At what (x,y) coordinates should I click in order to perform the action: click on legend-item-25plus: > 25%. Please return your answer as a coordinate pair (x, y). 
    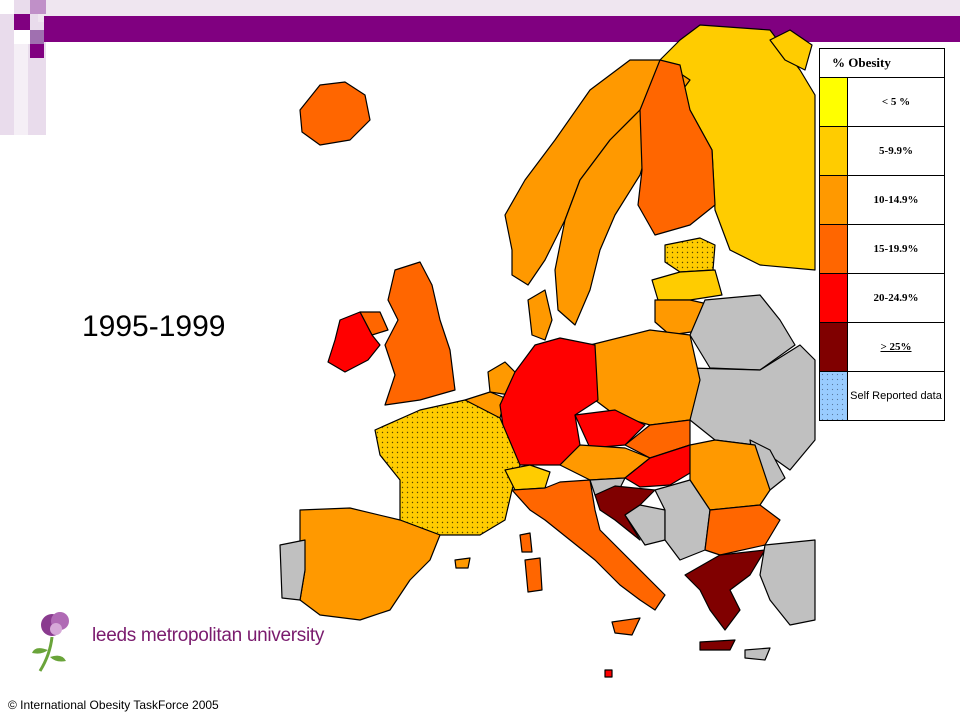
    Looking at the image, I should click on (882, 347).